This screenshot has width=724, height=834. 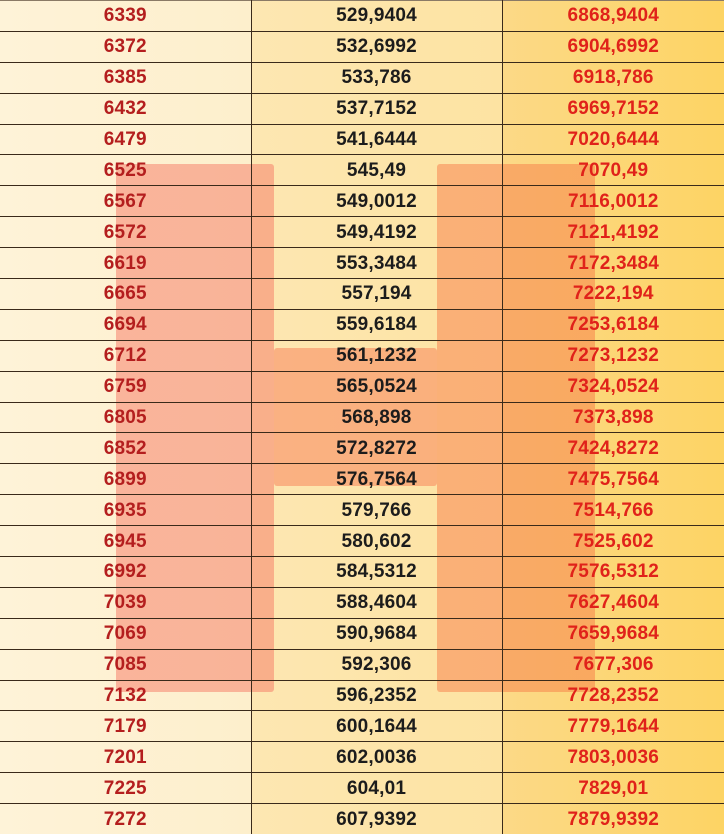 I want to click on base-value-cell: 6665, so click(x=126, y=294).